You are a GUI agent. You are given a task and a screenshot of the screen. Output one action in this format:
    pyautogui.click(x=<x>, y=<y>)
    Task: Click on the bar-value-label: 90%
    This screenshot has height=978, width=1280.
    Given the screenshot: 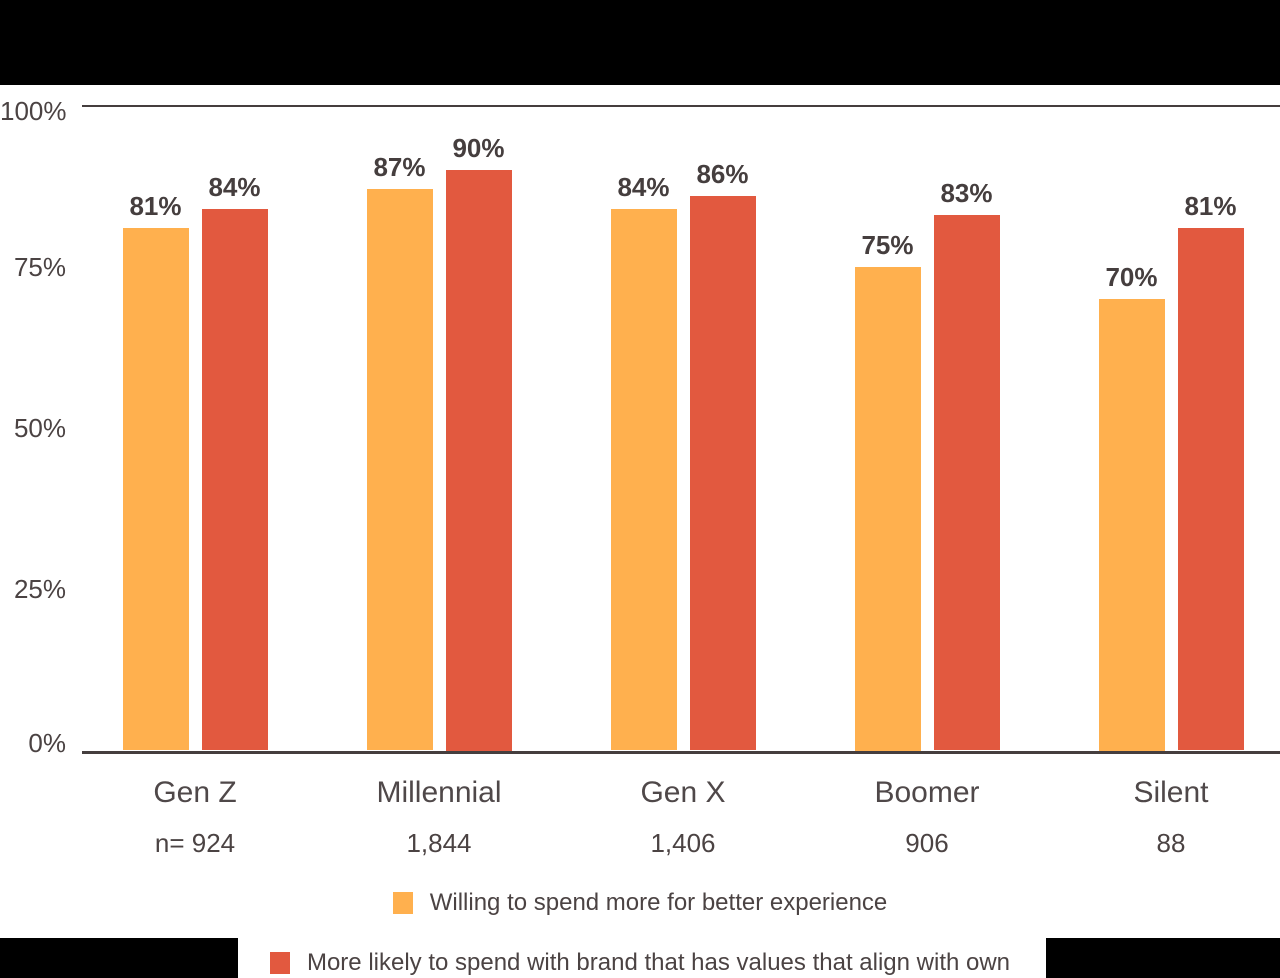 What is the action you would take?
    pyautogui.click(x=478, y=148)
    